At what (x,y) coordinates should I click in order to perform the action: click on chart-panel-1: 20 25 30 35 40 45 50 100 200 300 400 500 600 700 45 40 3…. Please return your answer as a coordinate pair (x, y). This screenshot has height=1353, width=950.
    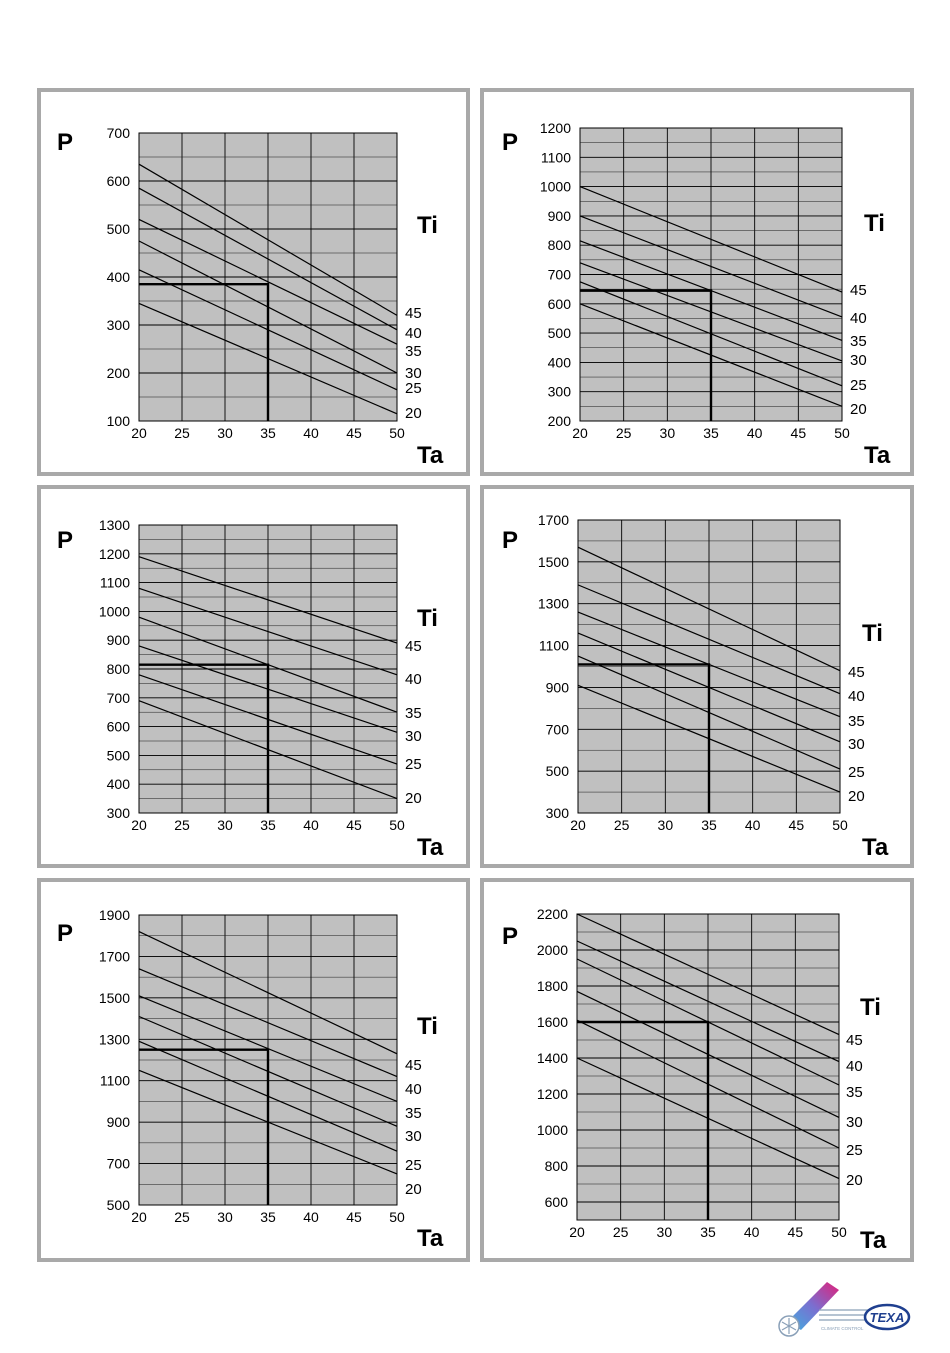
    Looking at the image, I should click on (253, 282).